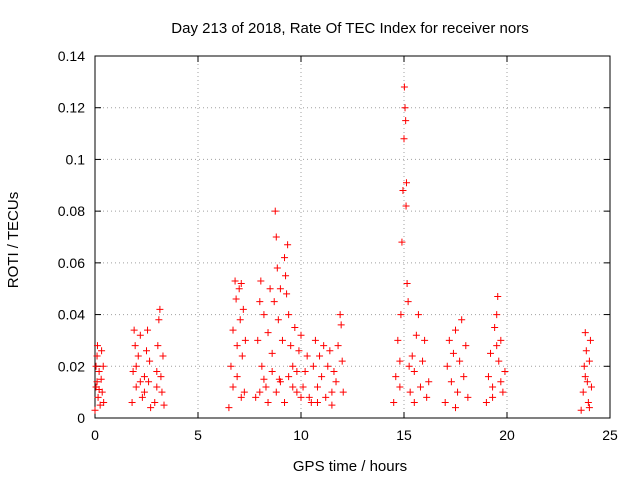 The width and height of the screenshot is (640, 480). I want to click on y-tick-label: 0, so click(81, 418).